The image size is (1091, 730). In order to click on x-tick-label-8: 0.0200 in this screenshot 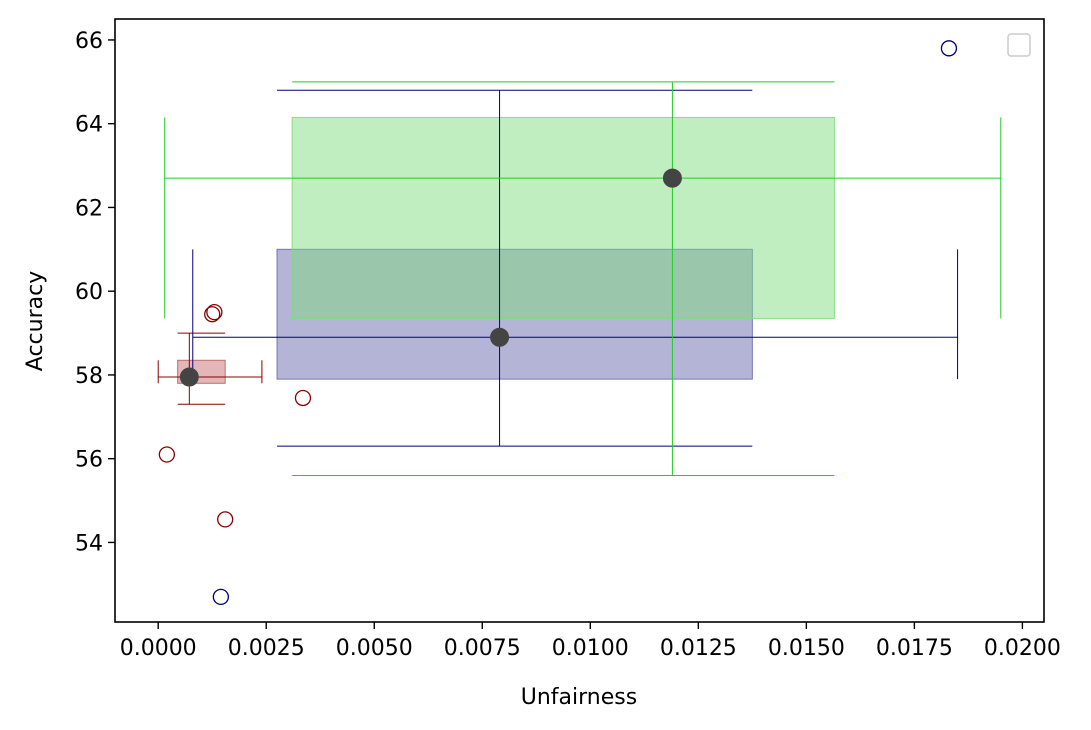, I will do `click(1022, 648)`.